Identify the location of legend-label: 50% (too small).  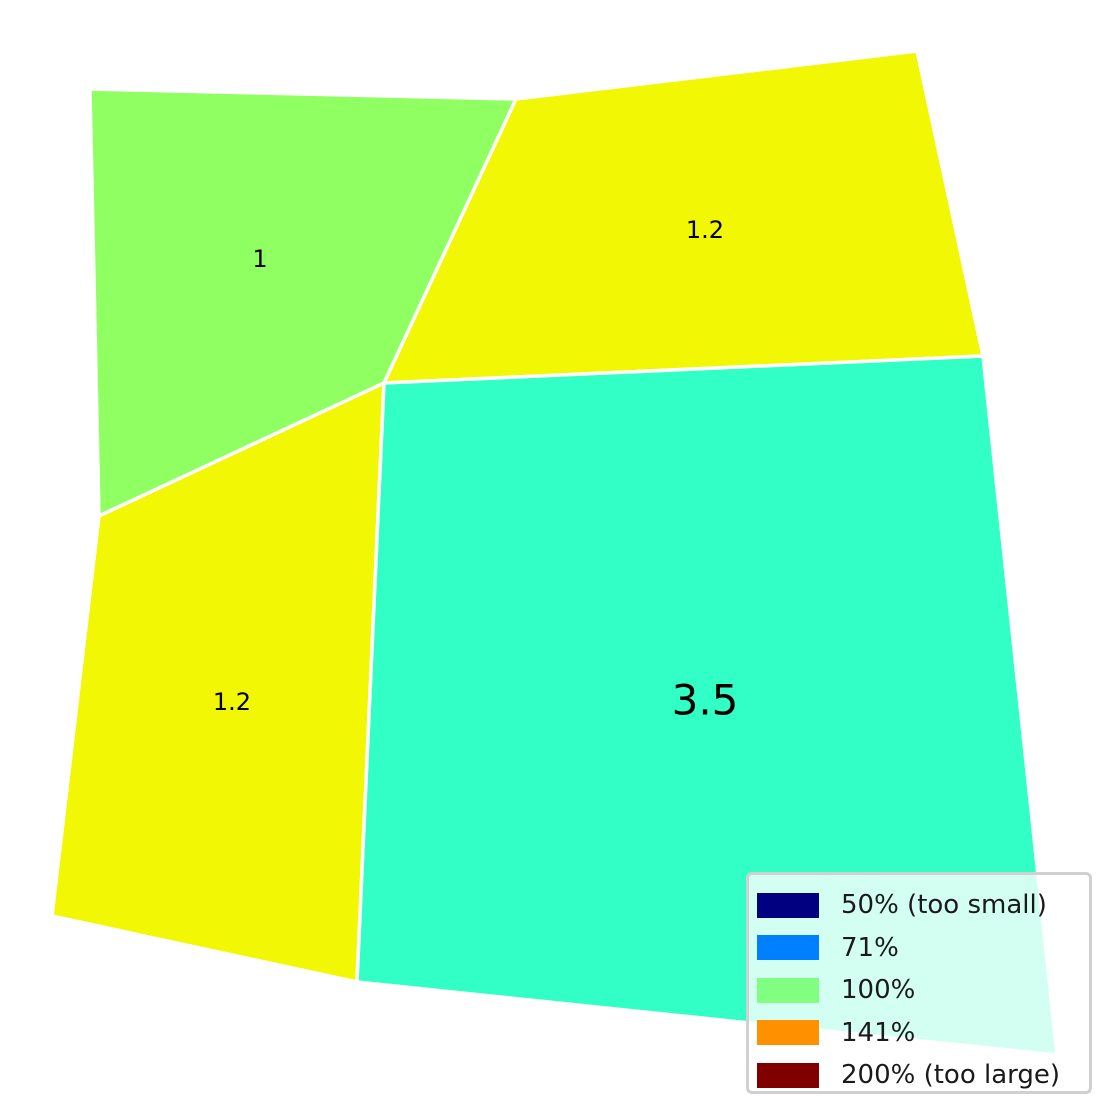
(944, 905).